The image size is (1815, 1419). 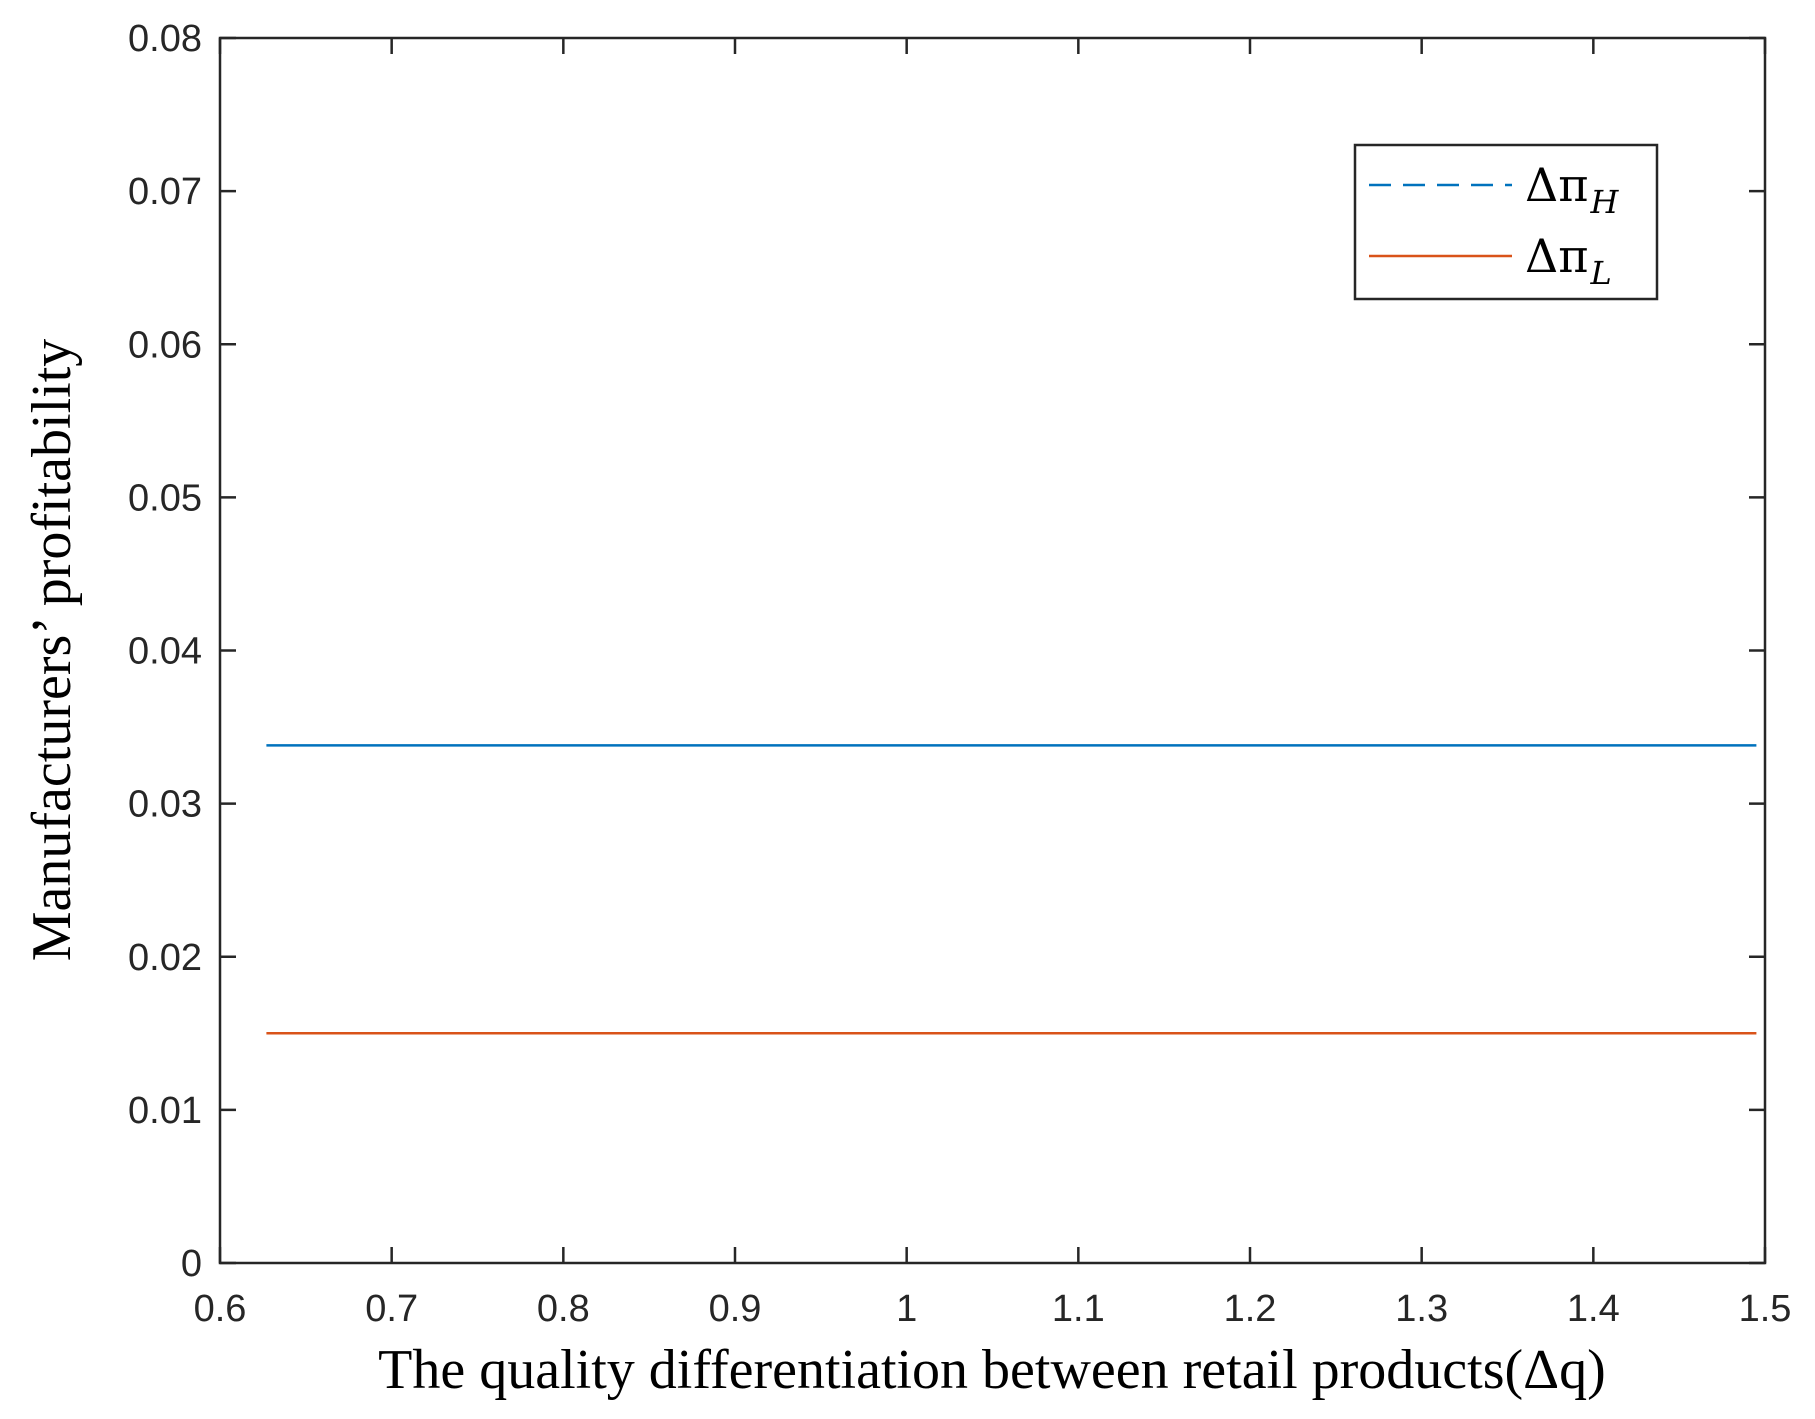 I want to click on y-tick-label: 0.06, so click(x=165, y=345).